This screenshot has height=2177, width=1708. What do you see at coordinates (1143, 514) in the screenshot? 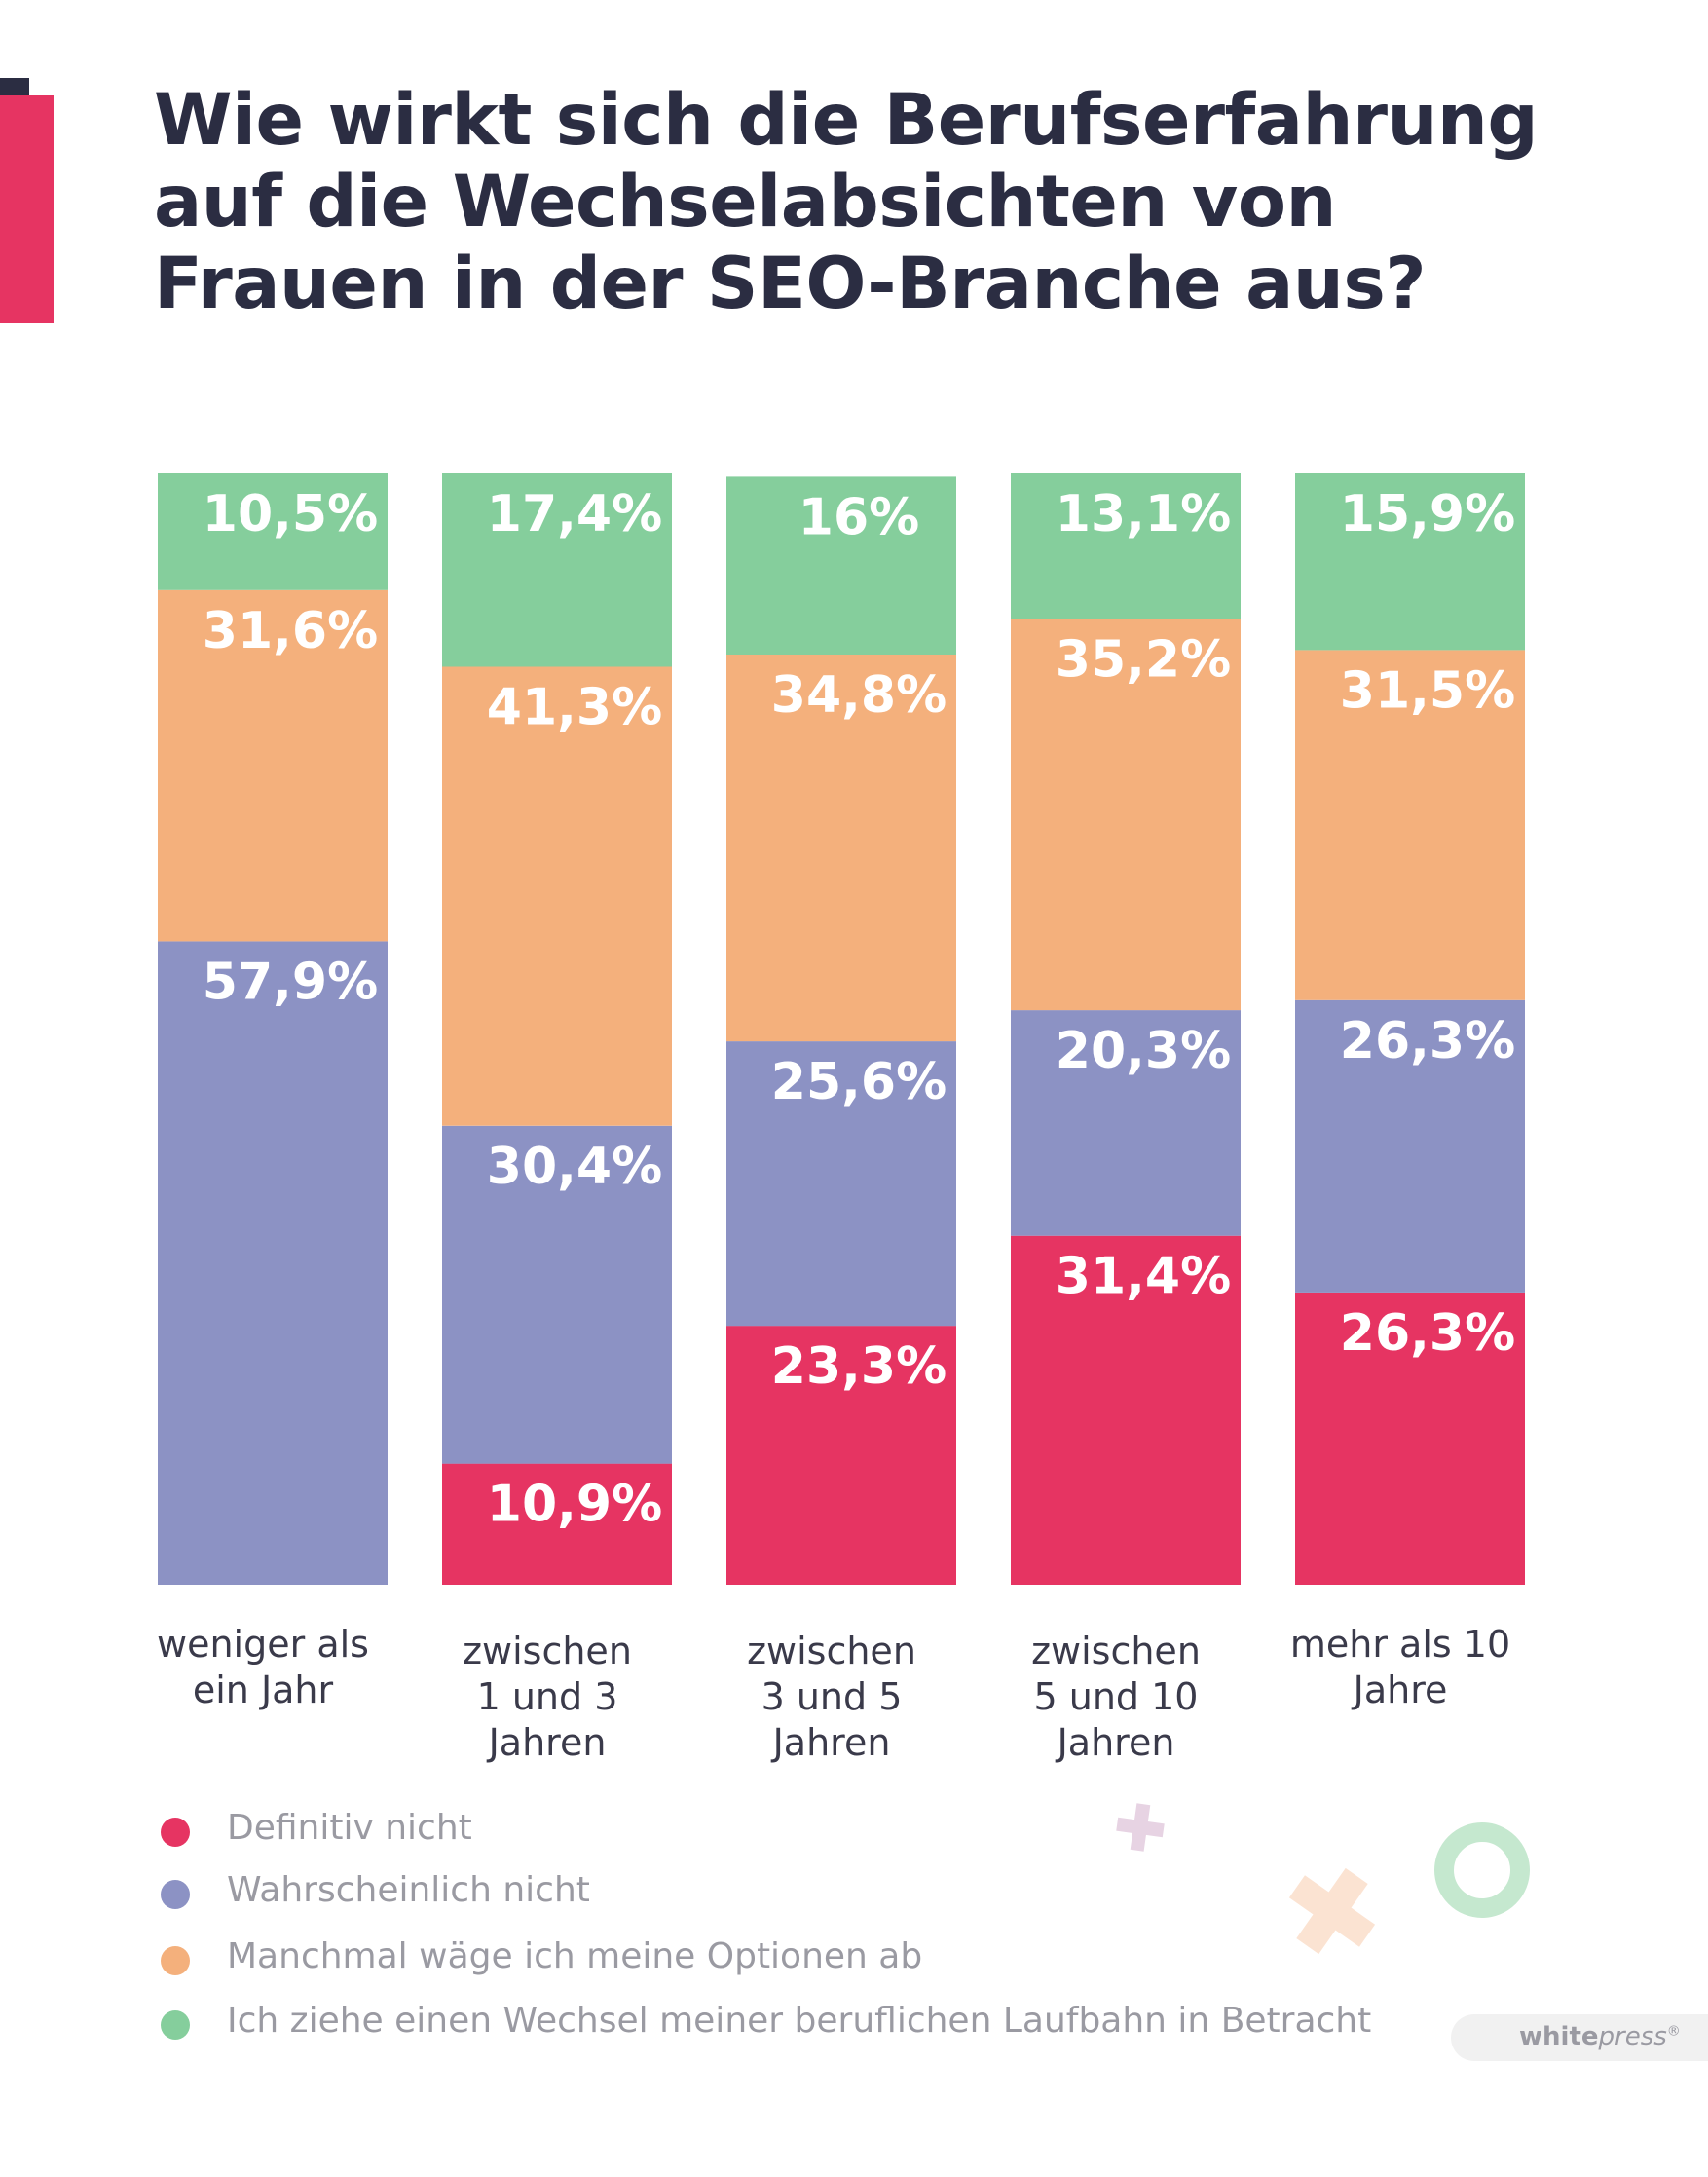
I see `data-label: 13,1%` at bounding box center [1143, 514].